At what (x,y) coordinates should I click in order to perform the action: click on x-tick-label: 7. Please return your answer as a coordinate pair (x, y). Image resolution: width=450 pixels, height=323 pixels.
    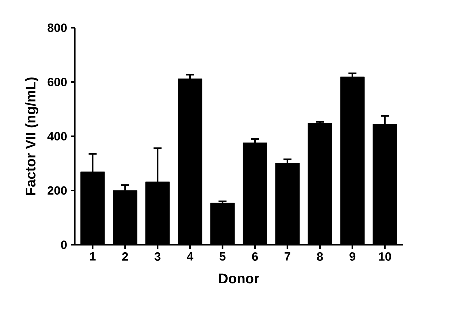
    Looking at the image, I should click on (287, 256).